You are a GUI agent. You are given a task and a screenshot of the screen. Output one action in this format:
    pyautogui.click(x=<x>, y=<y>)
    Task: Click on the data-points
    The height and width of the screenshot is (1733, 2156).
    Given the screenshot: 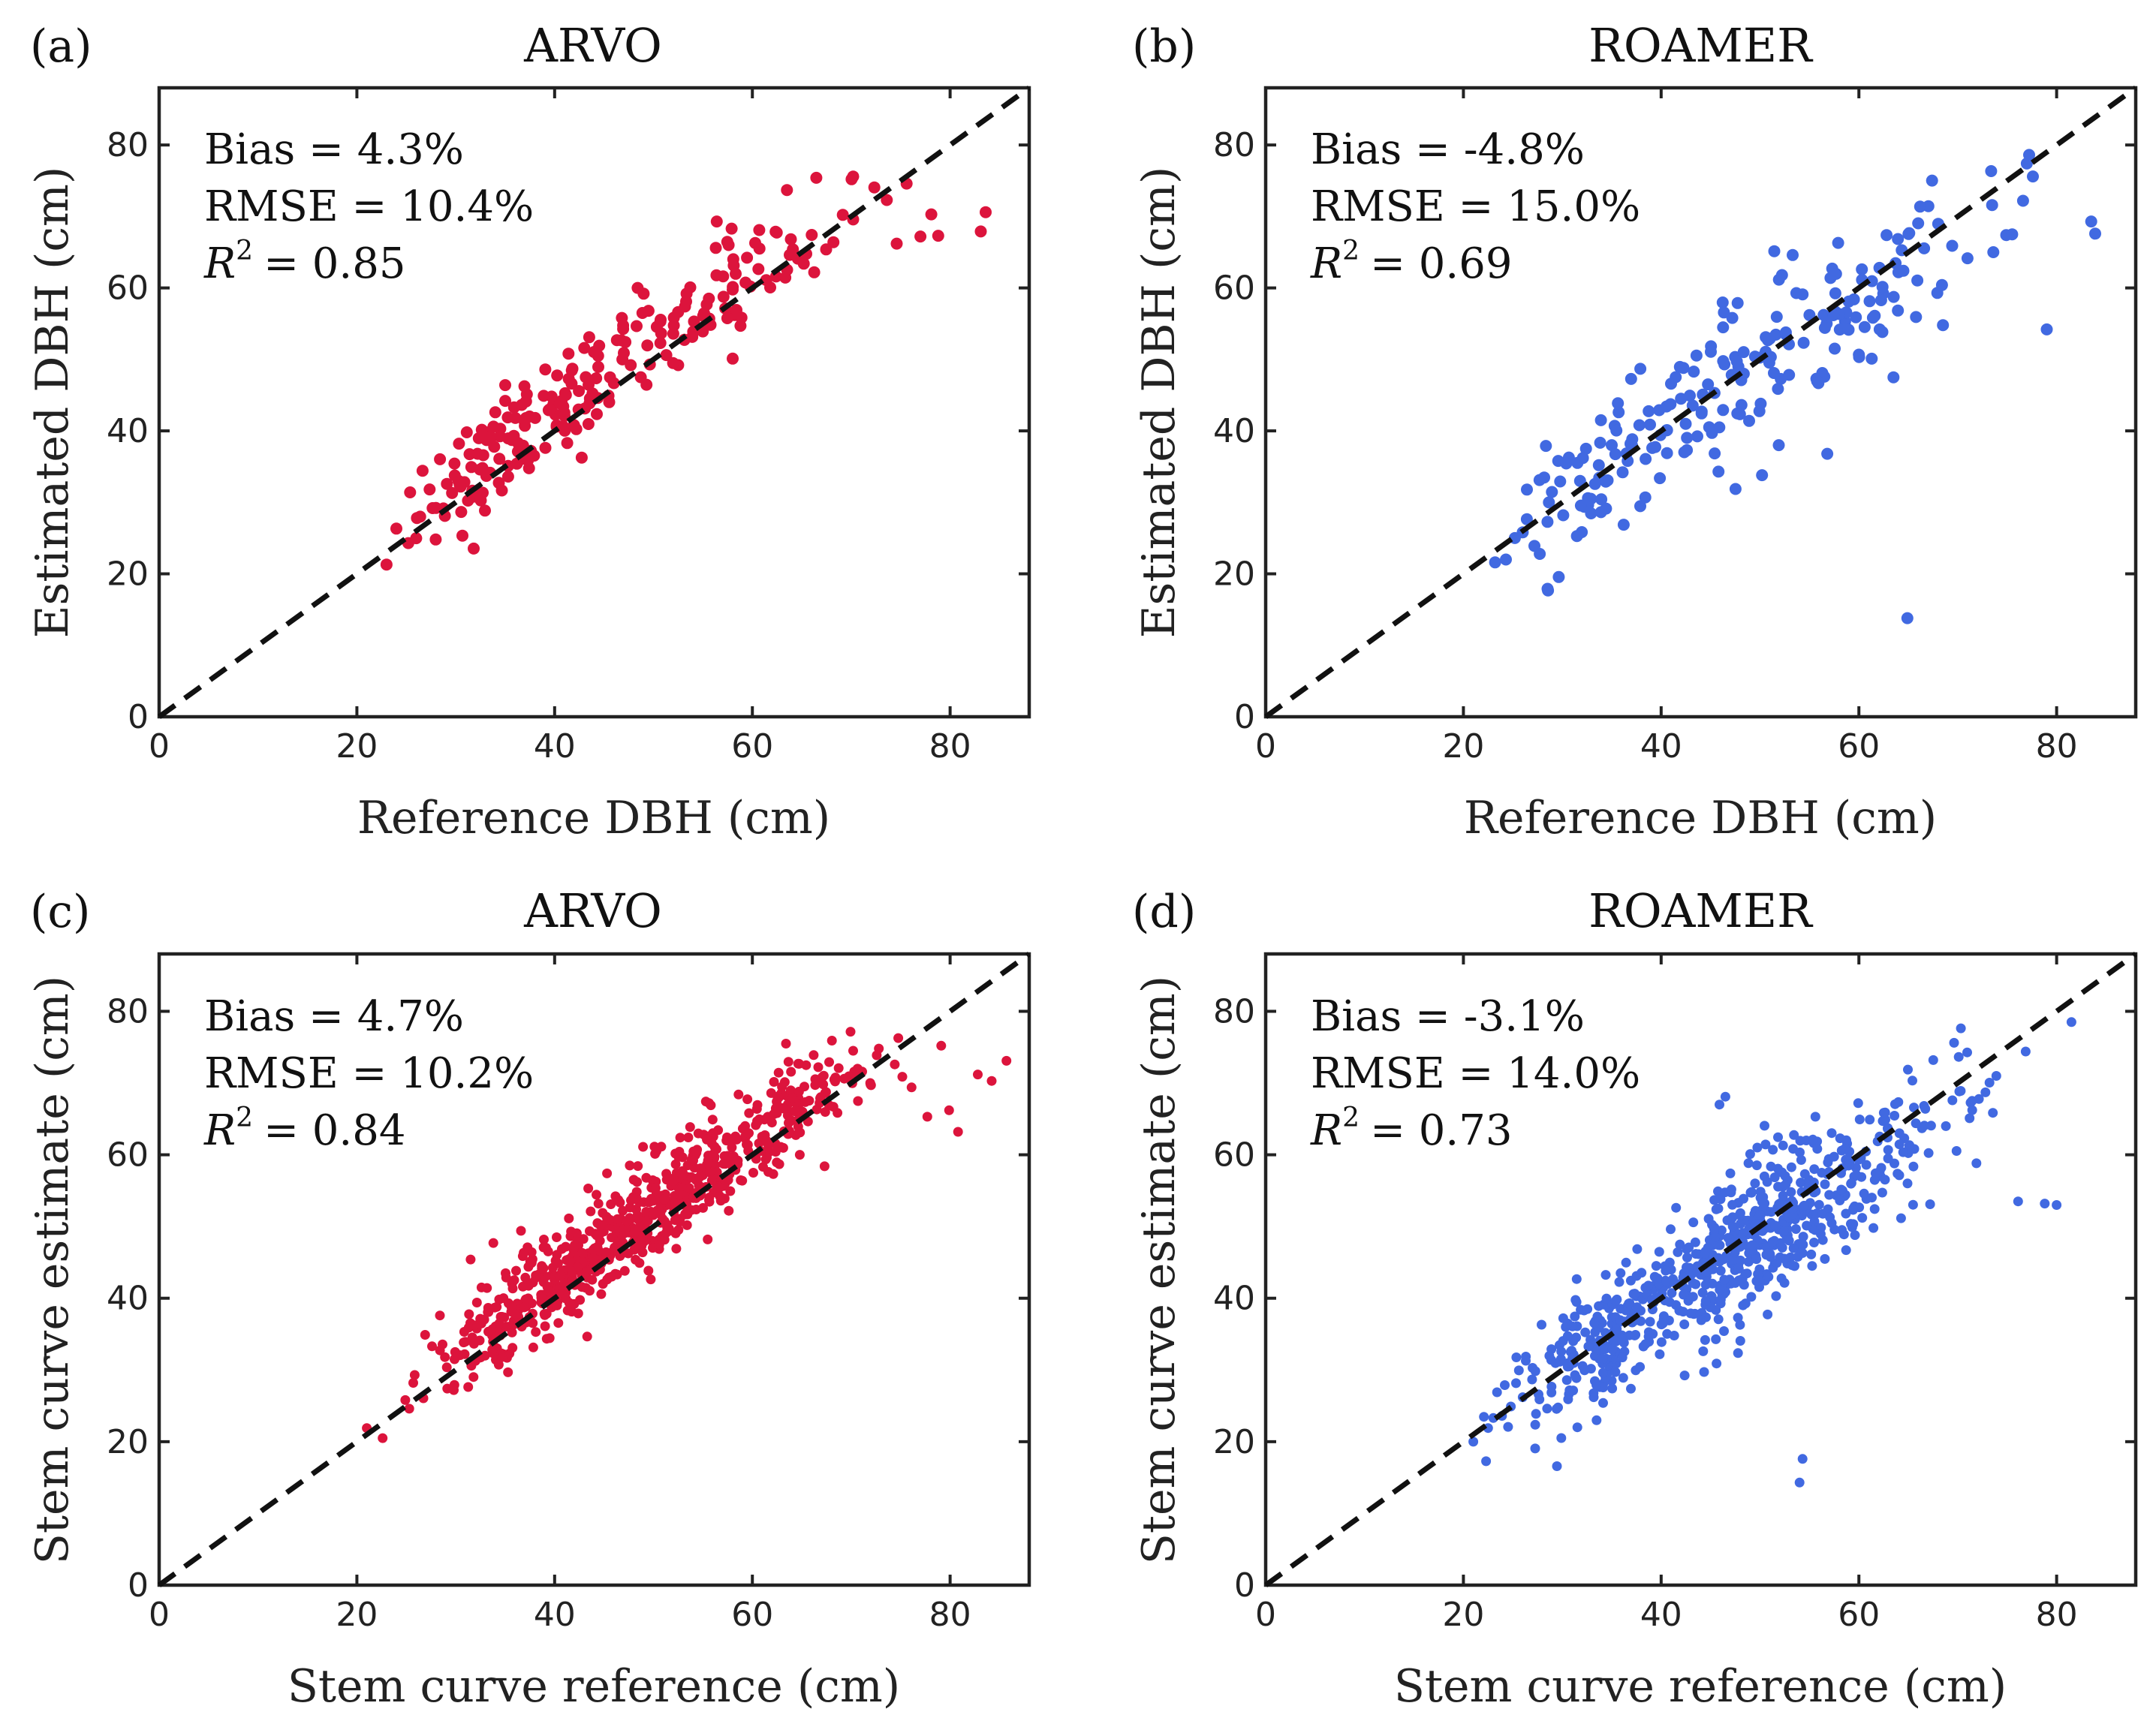 What is the action you would take?
    pyautogui.click(x=1795, y=386)
    